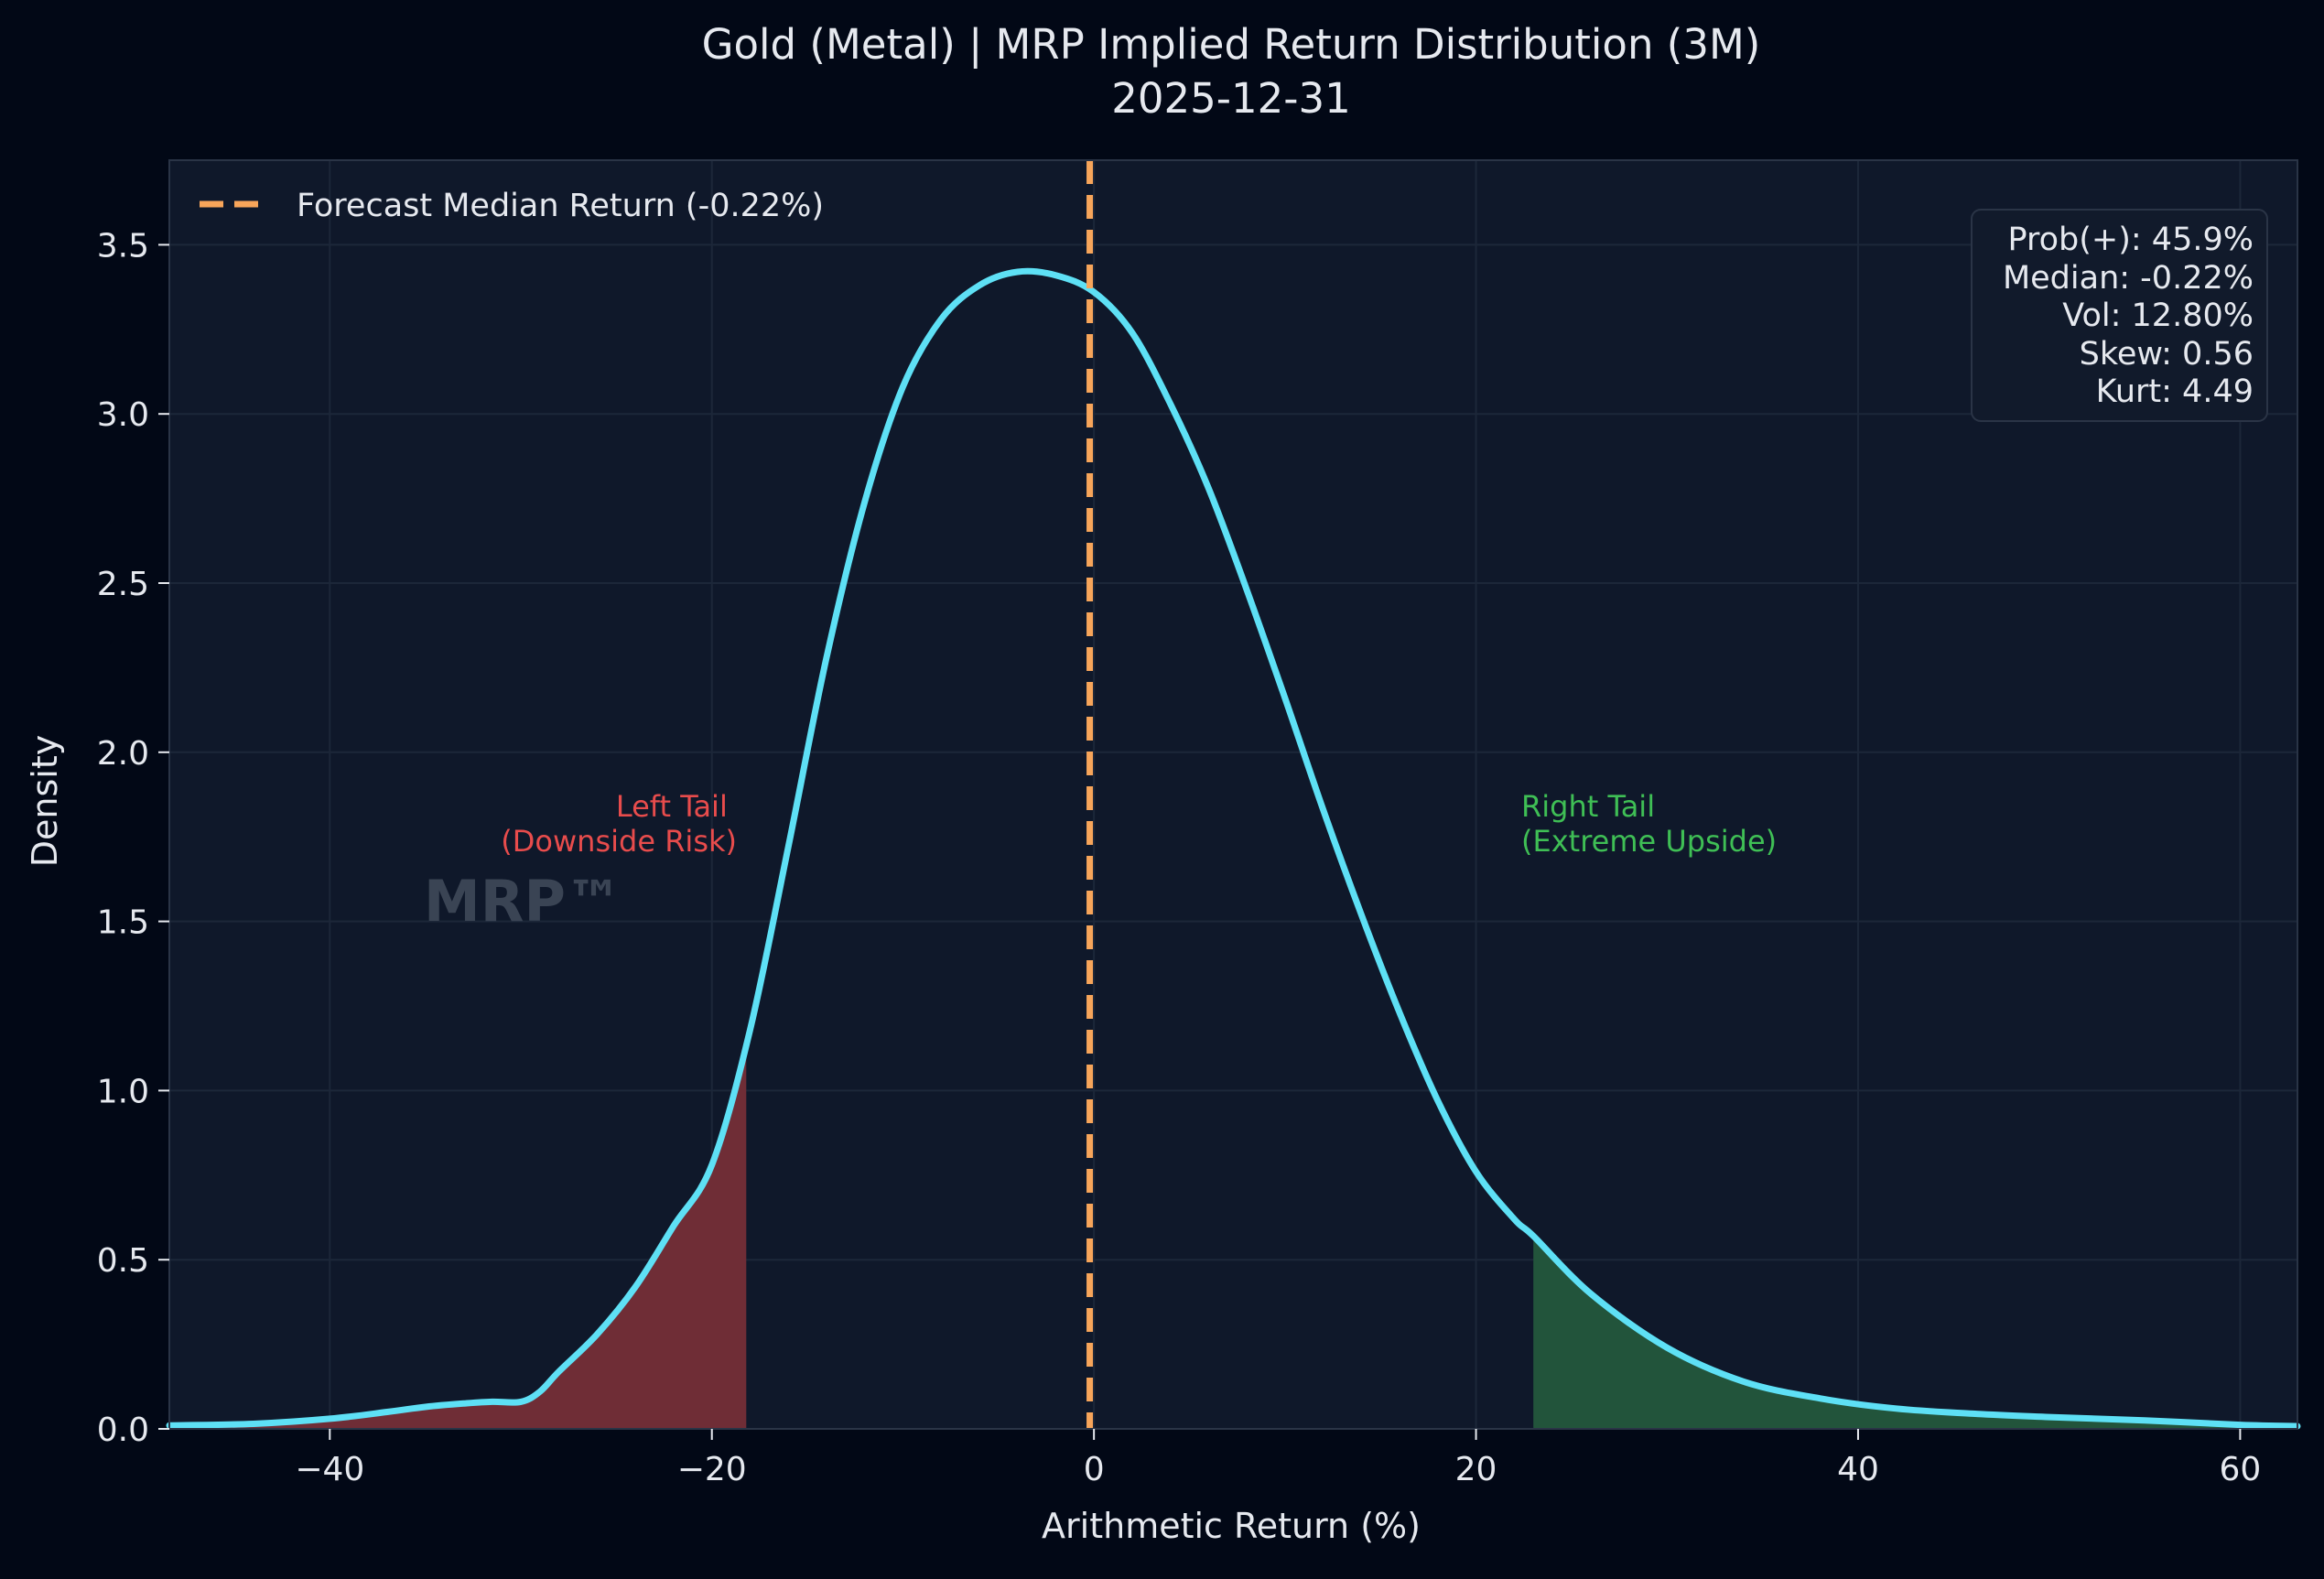 The height and width of the screenshot is (1579, 2324). I want to click on x-tick-label: −20, so click(712, 1469).